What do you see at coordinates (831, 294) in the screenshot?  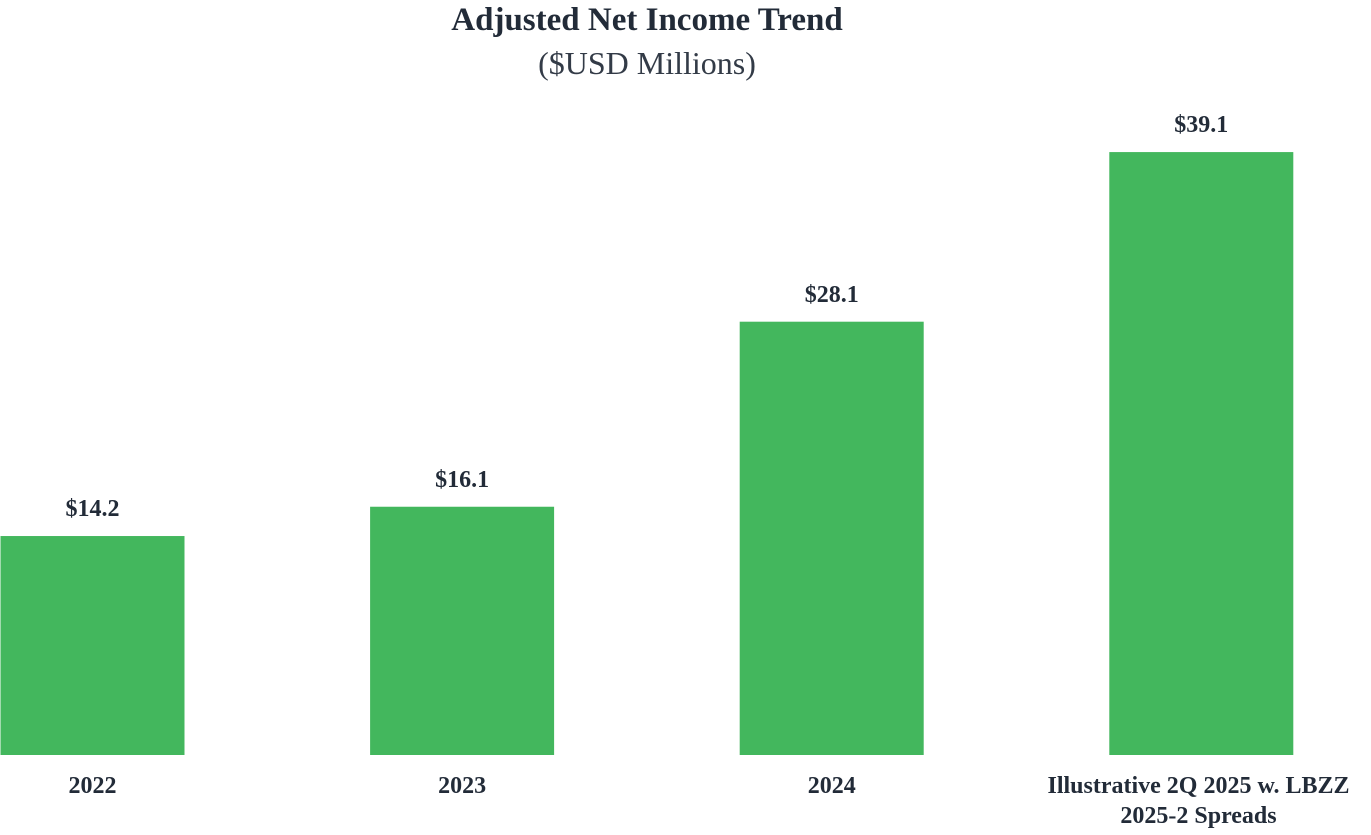 I see `value-label: $28.1` at bounding box center [831, 294].